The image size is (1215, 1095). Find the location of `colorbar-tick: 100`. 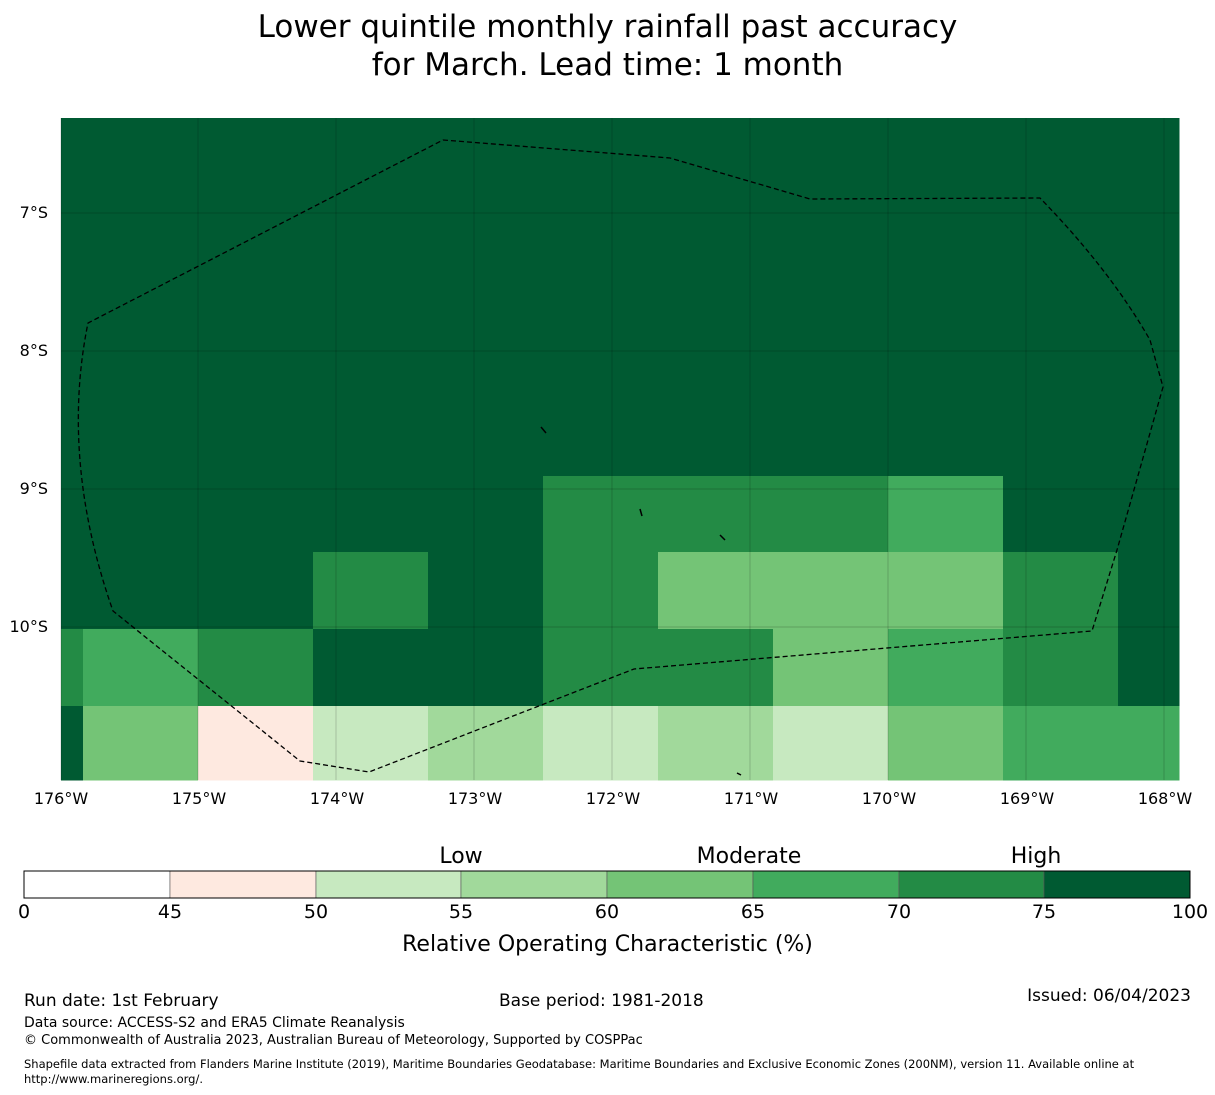

colorbar-tick: 100 is located at coordinates (1190, 912).